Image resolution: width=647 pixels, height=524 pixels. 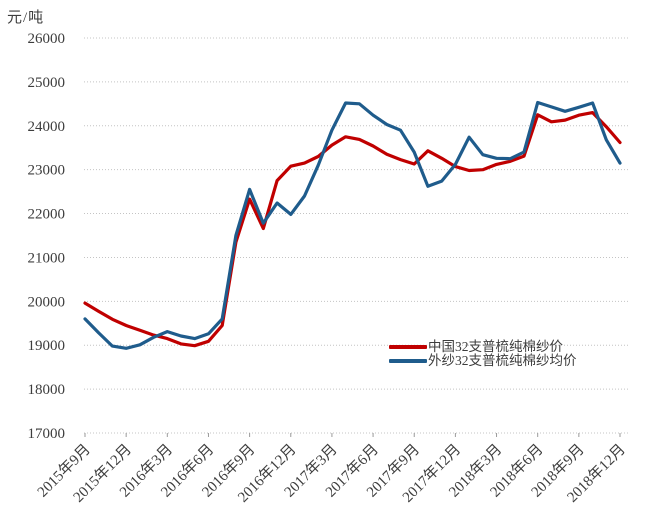 I want to click on y-axis-tick-label: 26000, so click(x=47, y=39).